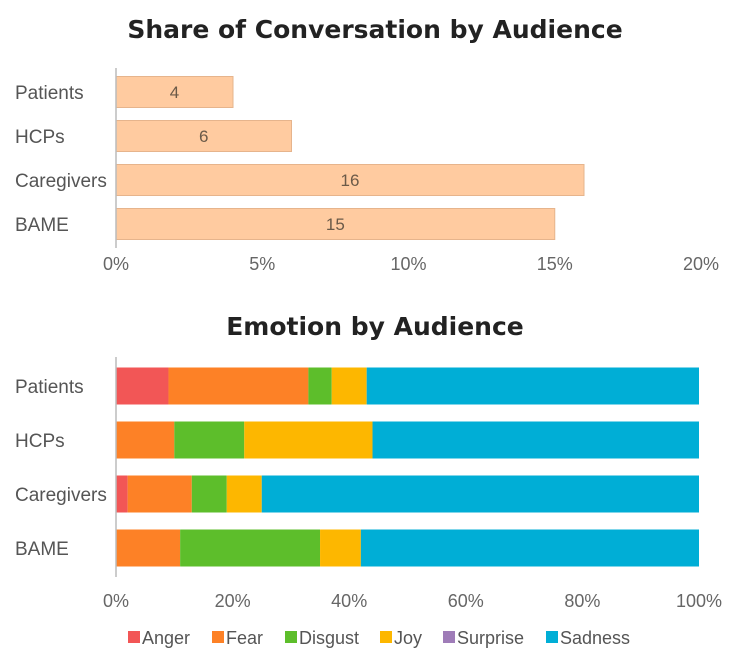  Describe the element at coordinates (480, 494) in the screenshot. I see `chart2-segment-caregivers-sadness` at that location.